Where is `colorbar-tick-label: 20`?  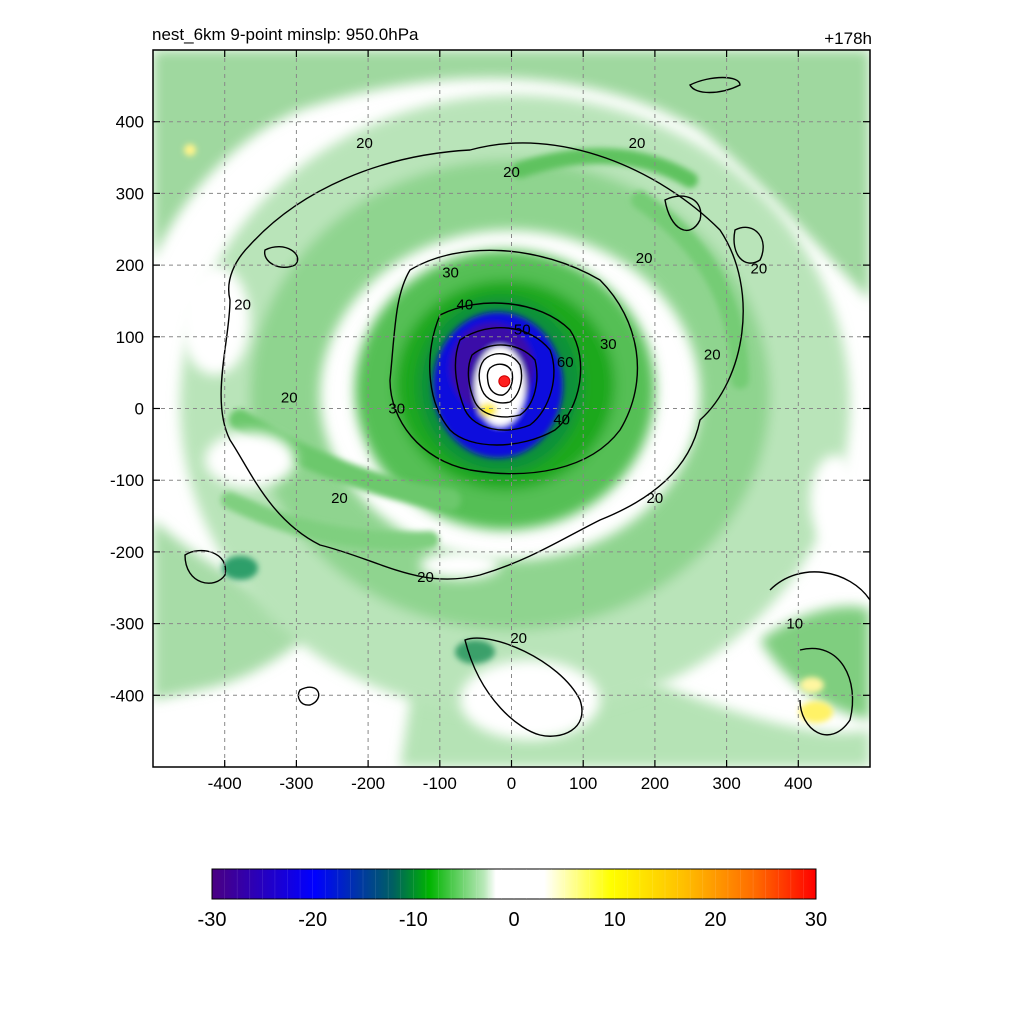 colorbar-tick-label: 20 is located at coordinates (715, 920).